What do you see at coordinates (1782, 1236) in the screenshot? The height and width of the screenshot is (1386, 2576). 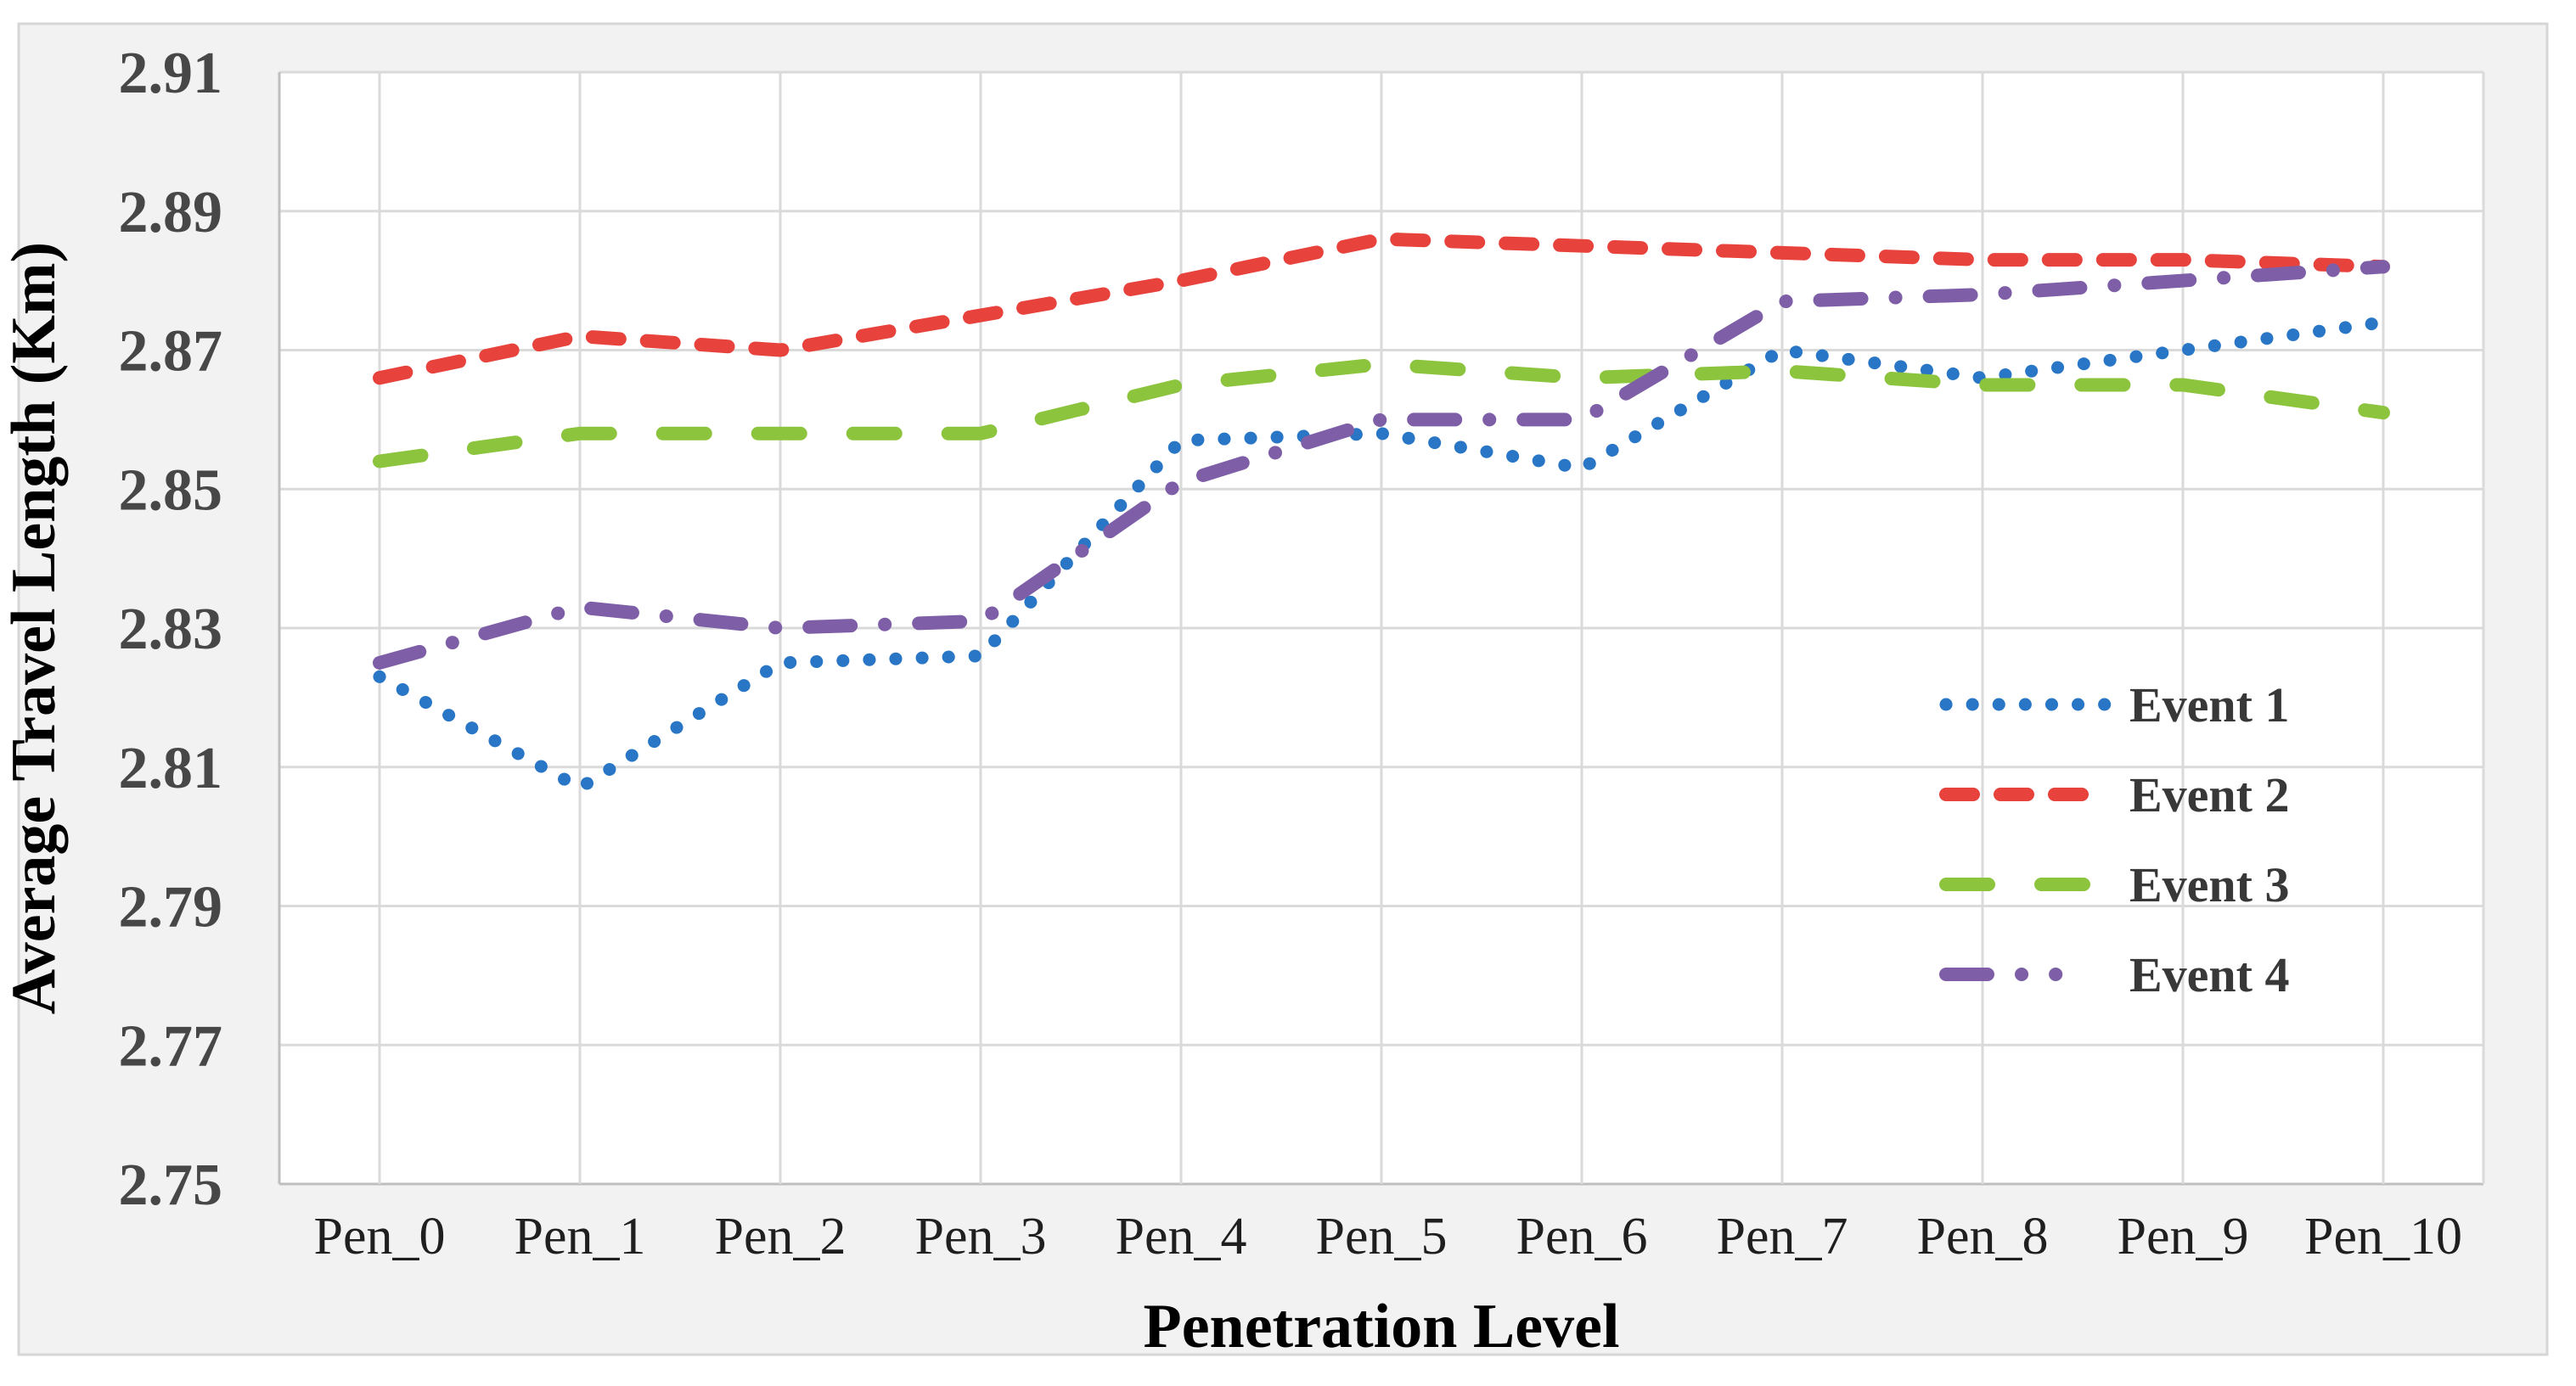 I see `x-axis-tick-label: Pen_7` at bounding box center [1782, 1236].